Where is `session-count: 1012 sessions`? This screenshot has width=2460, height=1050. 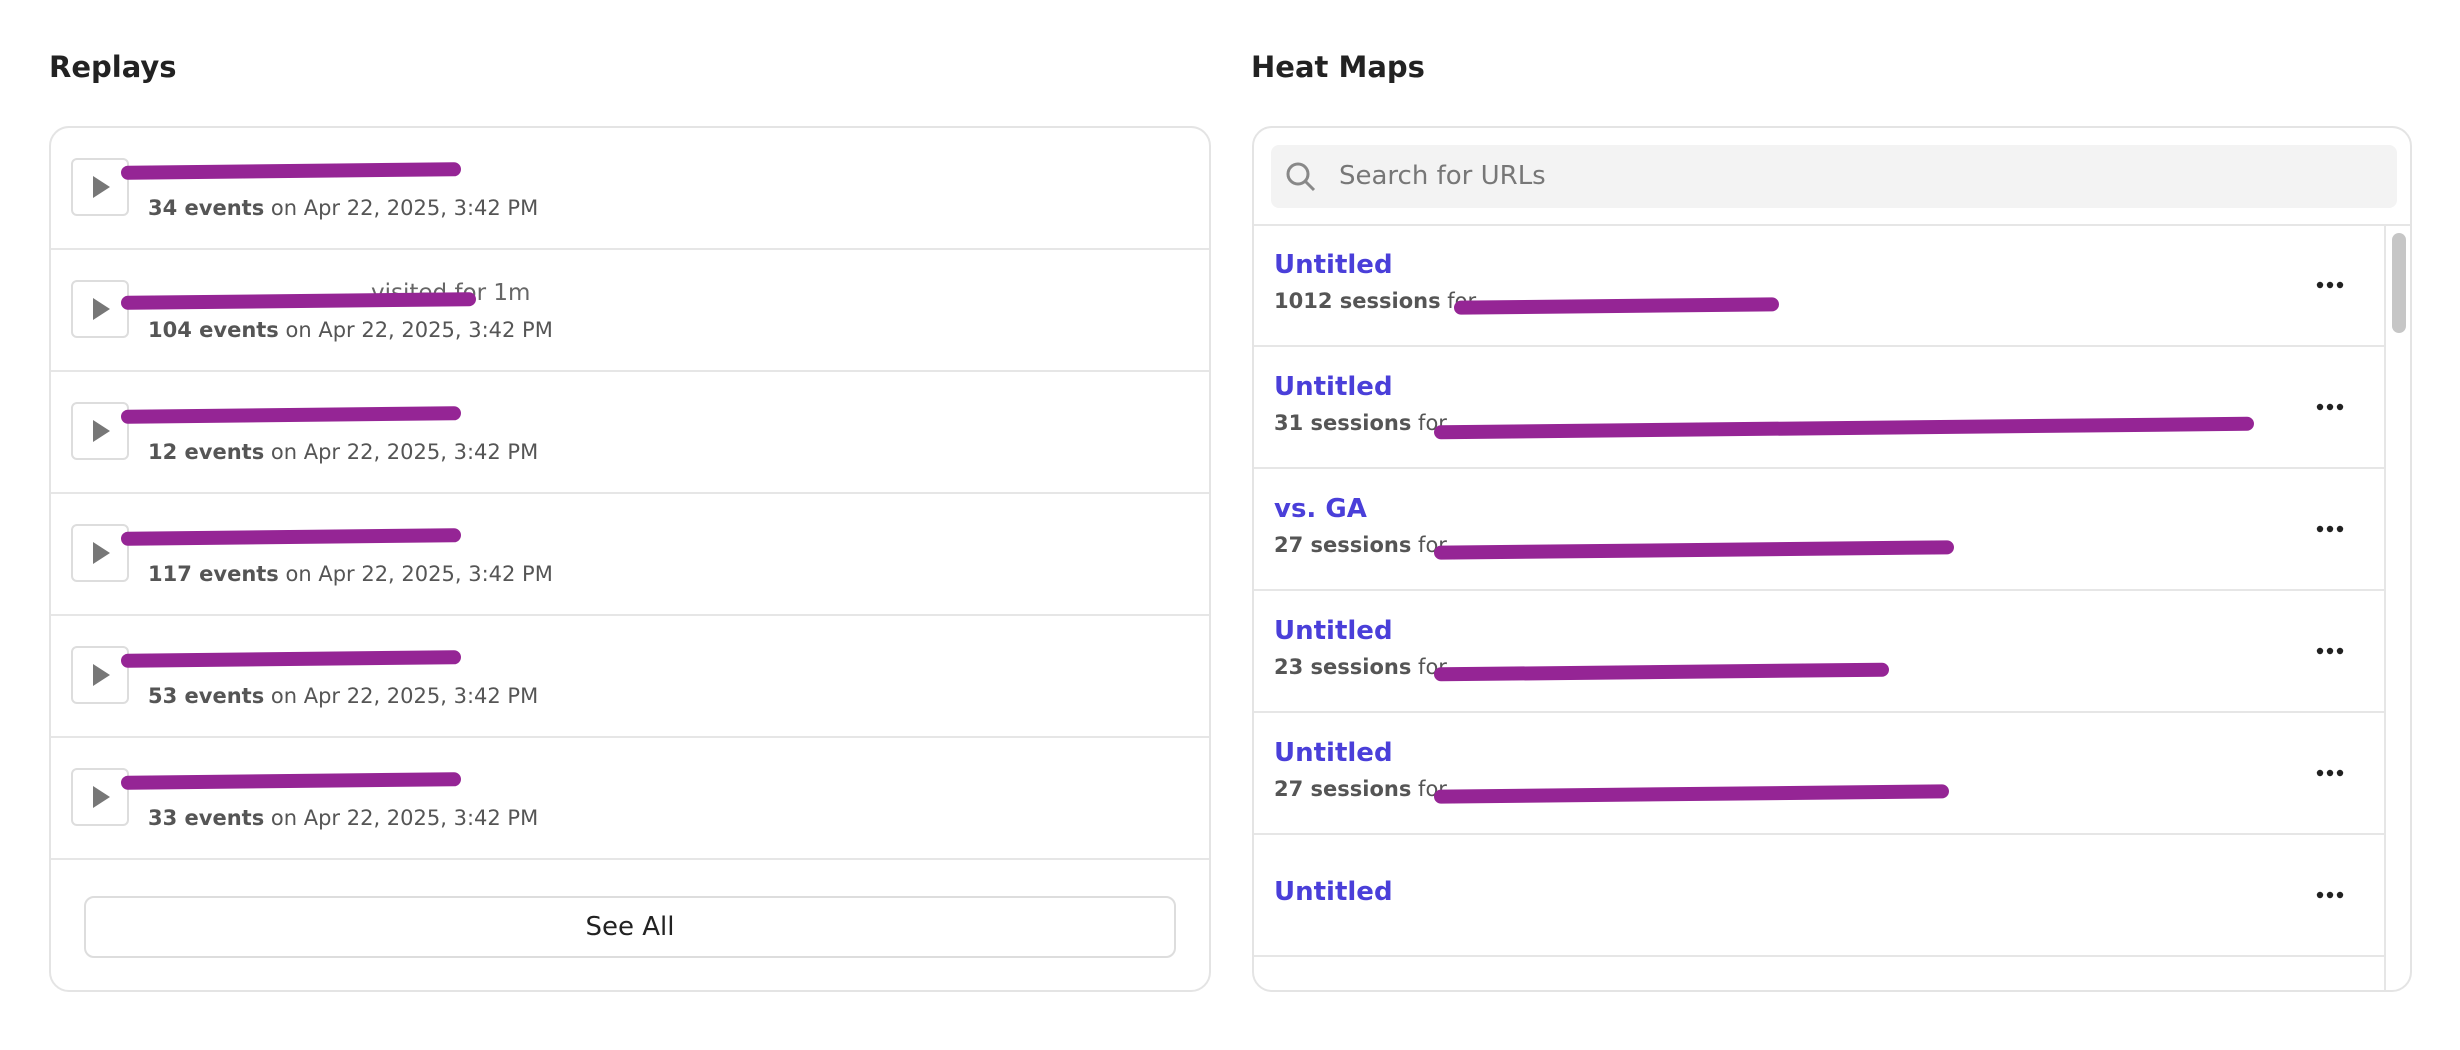 session-count: 1012 sessions is located at coordinates (1357, 301).